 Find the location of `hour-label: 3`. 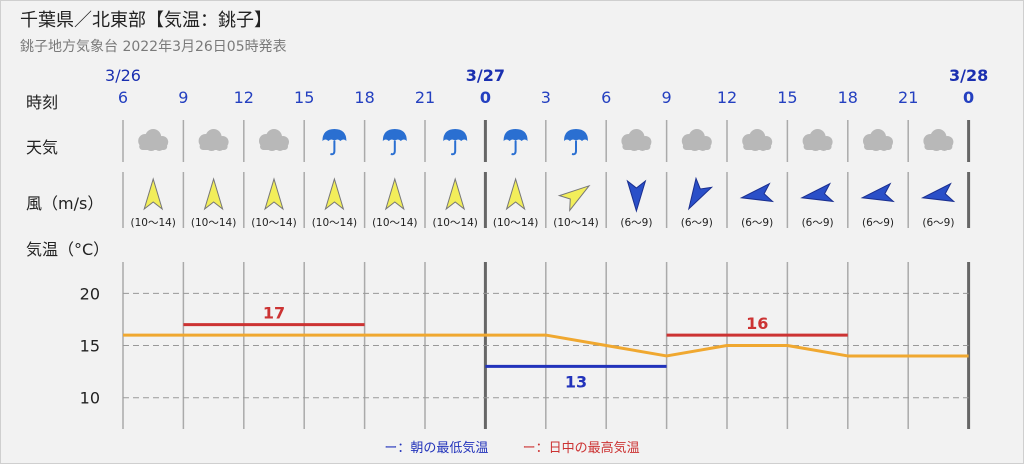

hour-label: 3 is located at coordinates (546, 97).